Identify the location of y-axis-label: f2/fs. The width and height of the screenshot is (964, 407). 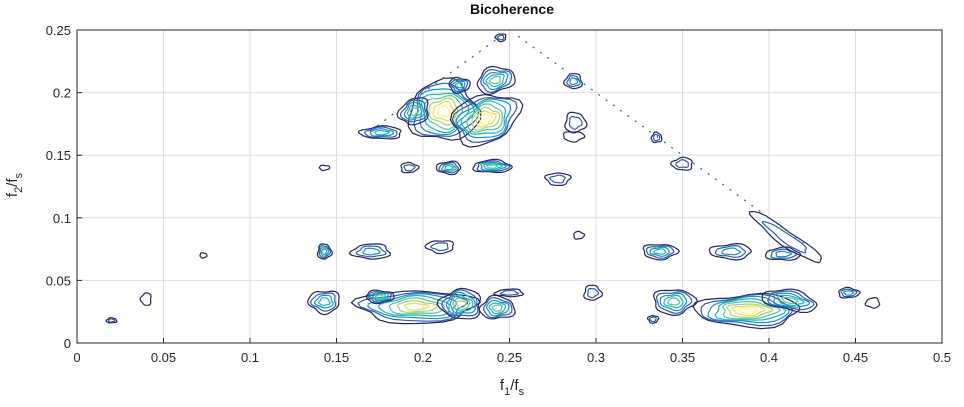
(14, 184).